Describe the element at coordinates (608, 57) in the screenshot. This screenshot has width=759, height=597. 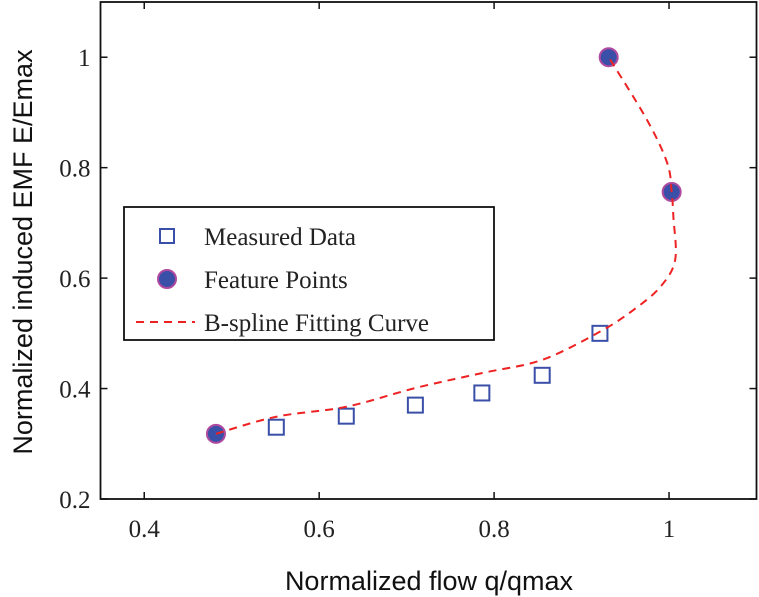
I see `feature-point` at that location.